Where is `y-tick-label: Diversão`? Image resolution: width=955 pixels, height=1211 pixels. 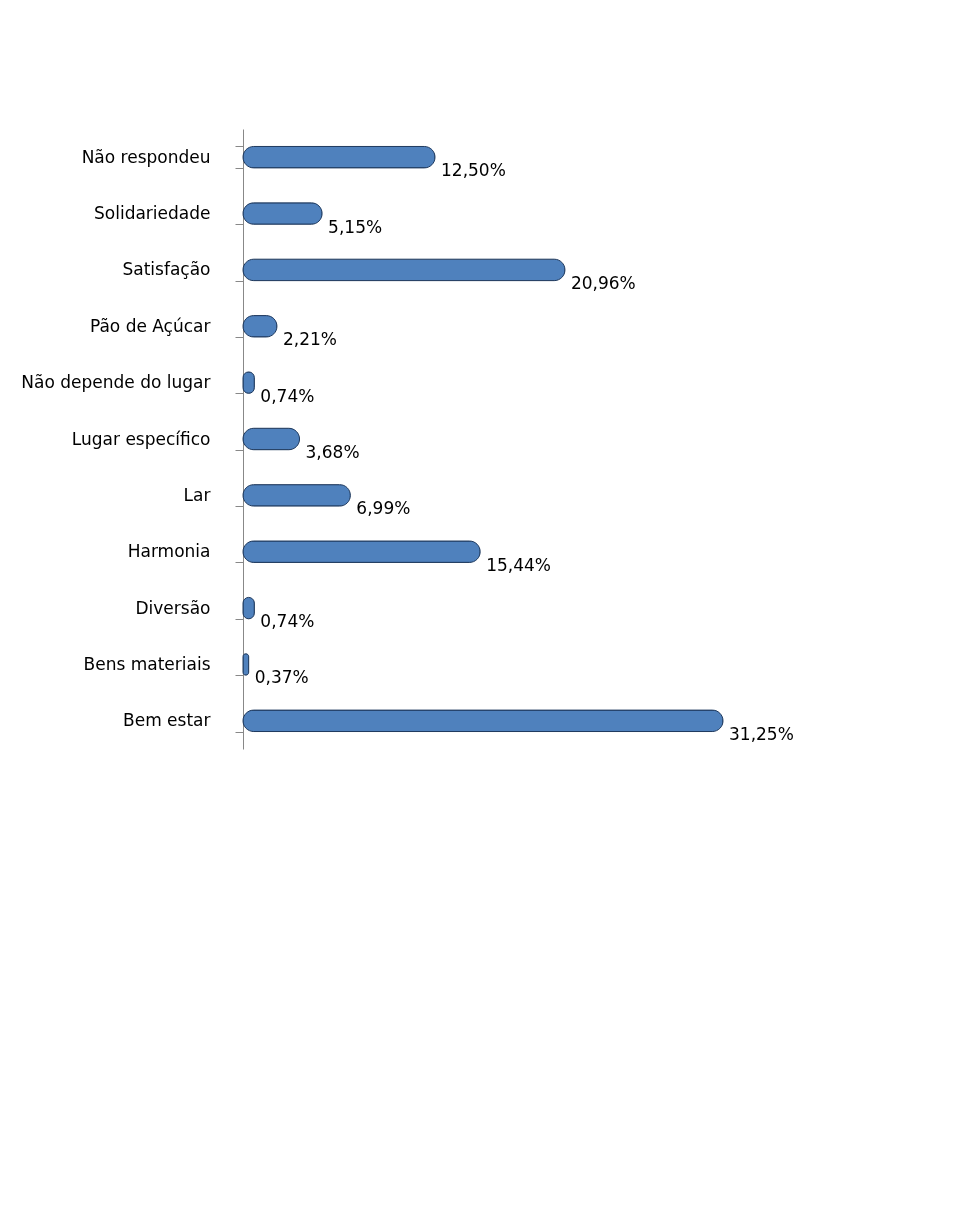 y-tick-label: Diversão is located at coordinates (173, 607).